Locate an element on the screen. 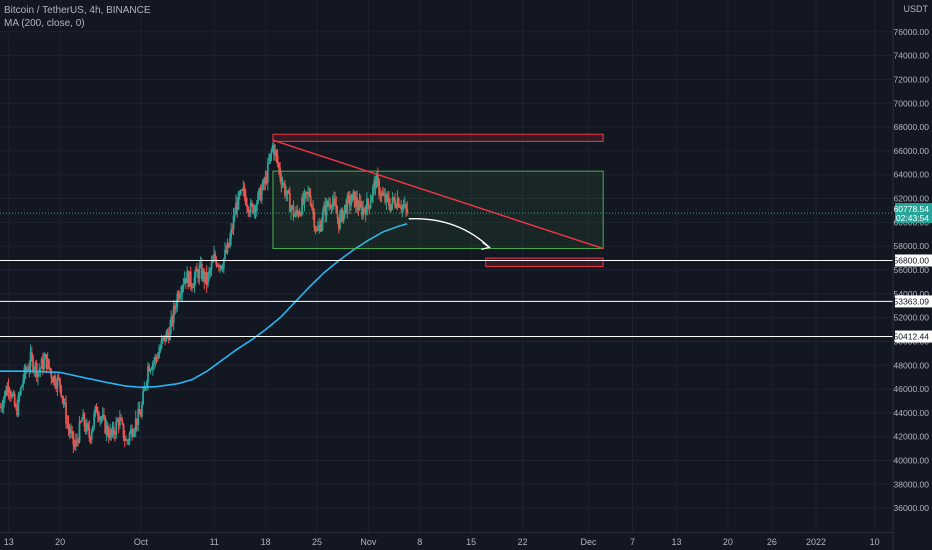 The height and width of the screenshot is (550, 932). y-tick-label: 52000.00 is located at coordinates (912, 318).